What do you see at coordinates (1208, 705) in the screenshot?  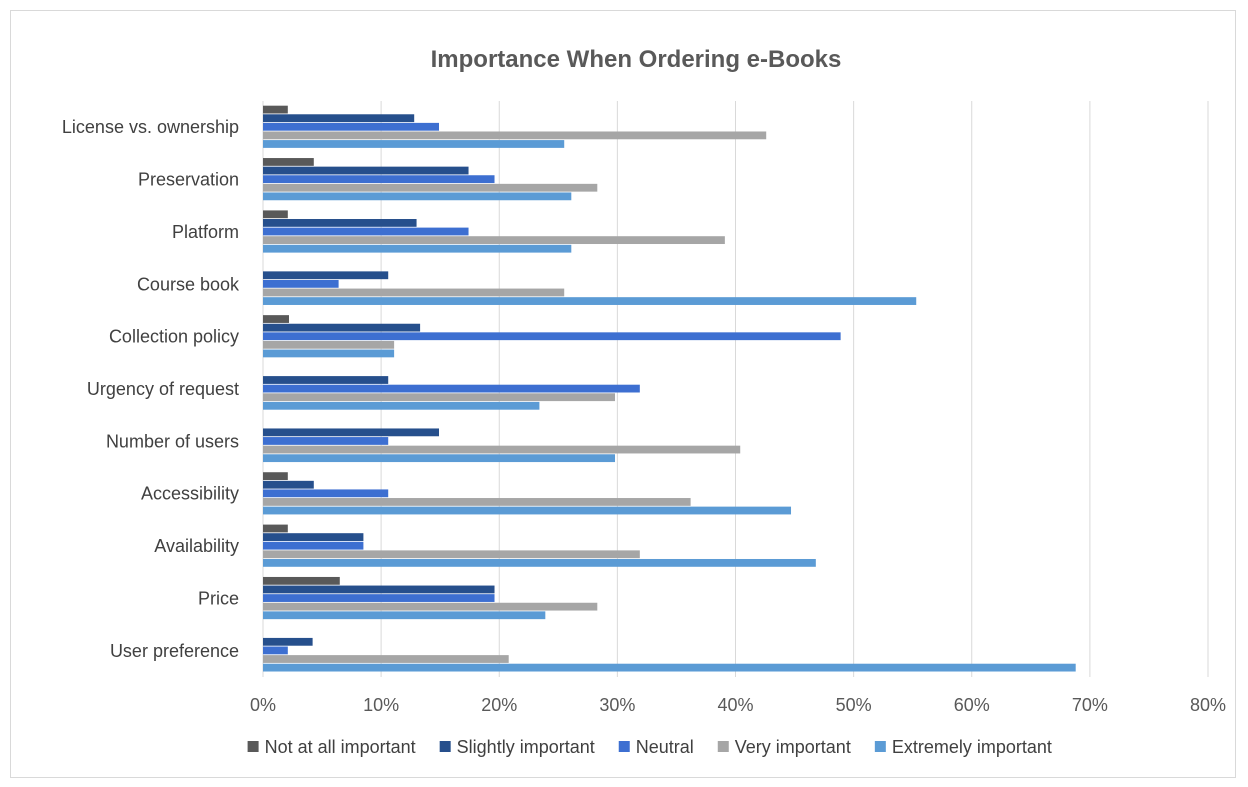 I see `x-tick-label: 80%` at bounding box center [1208, 705].